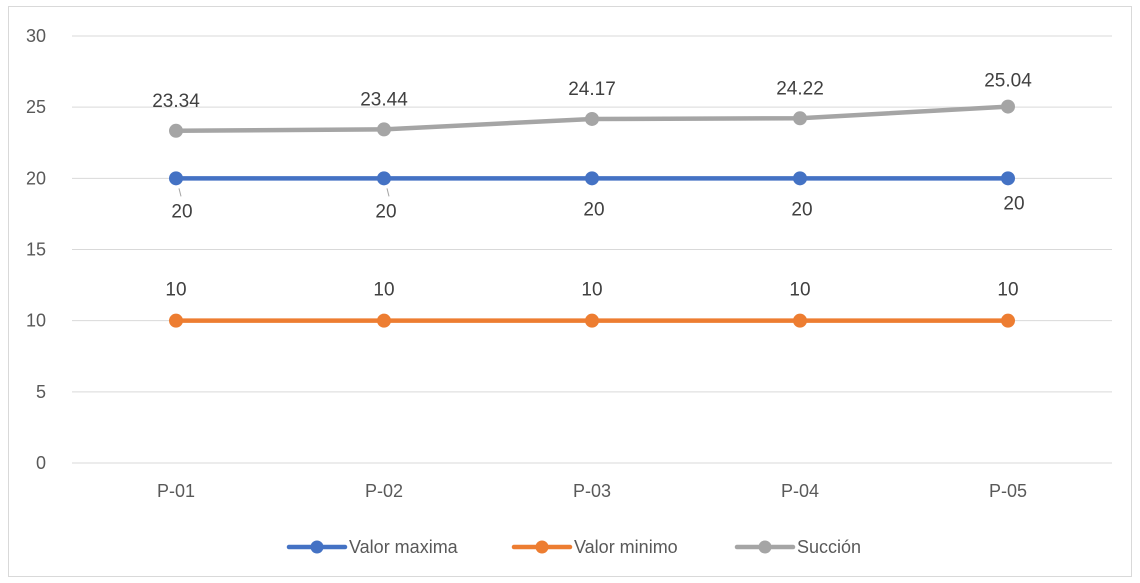  I want to click on x-axis-ticks: P-01 P-02 P-03 P-04 P-05, so click(592, 491).